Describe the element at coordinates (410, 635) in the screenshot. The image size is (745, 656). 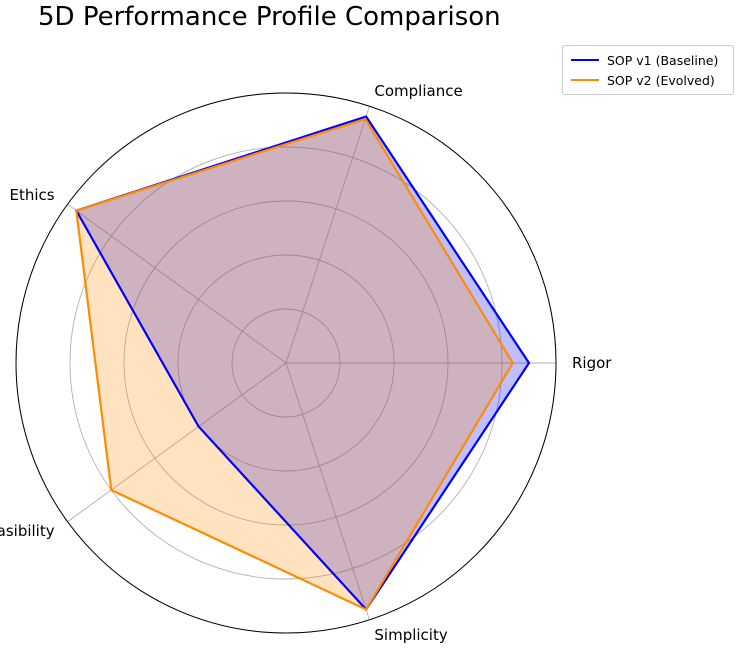
I see `axis-label-simplicity: Simplicity` at that location.